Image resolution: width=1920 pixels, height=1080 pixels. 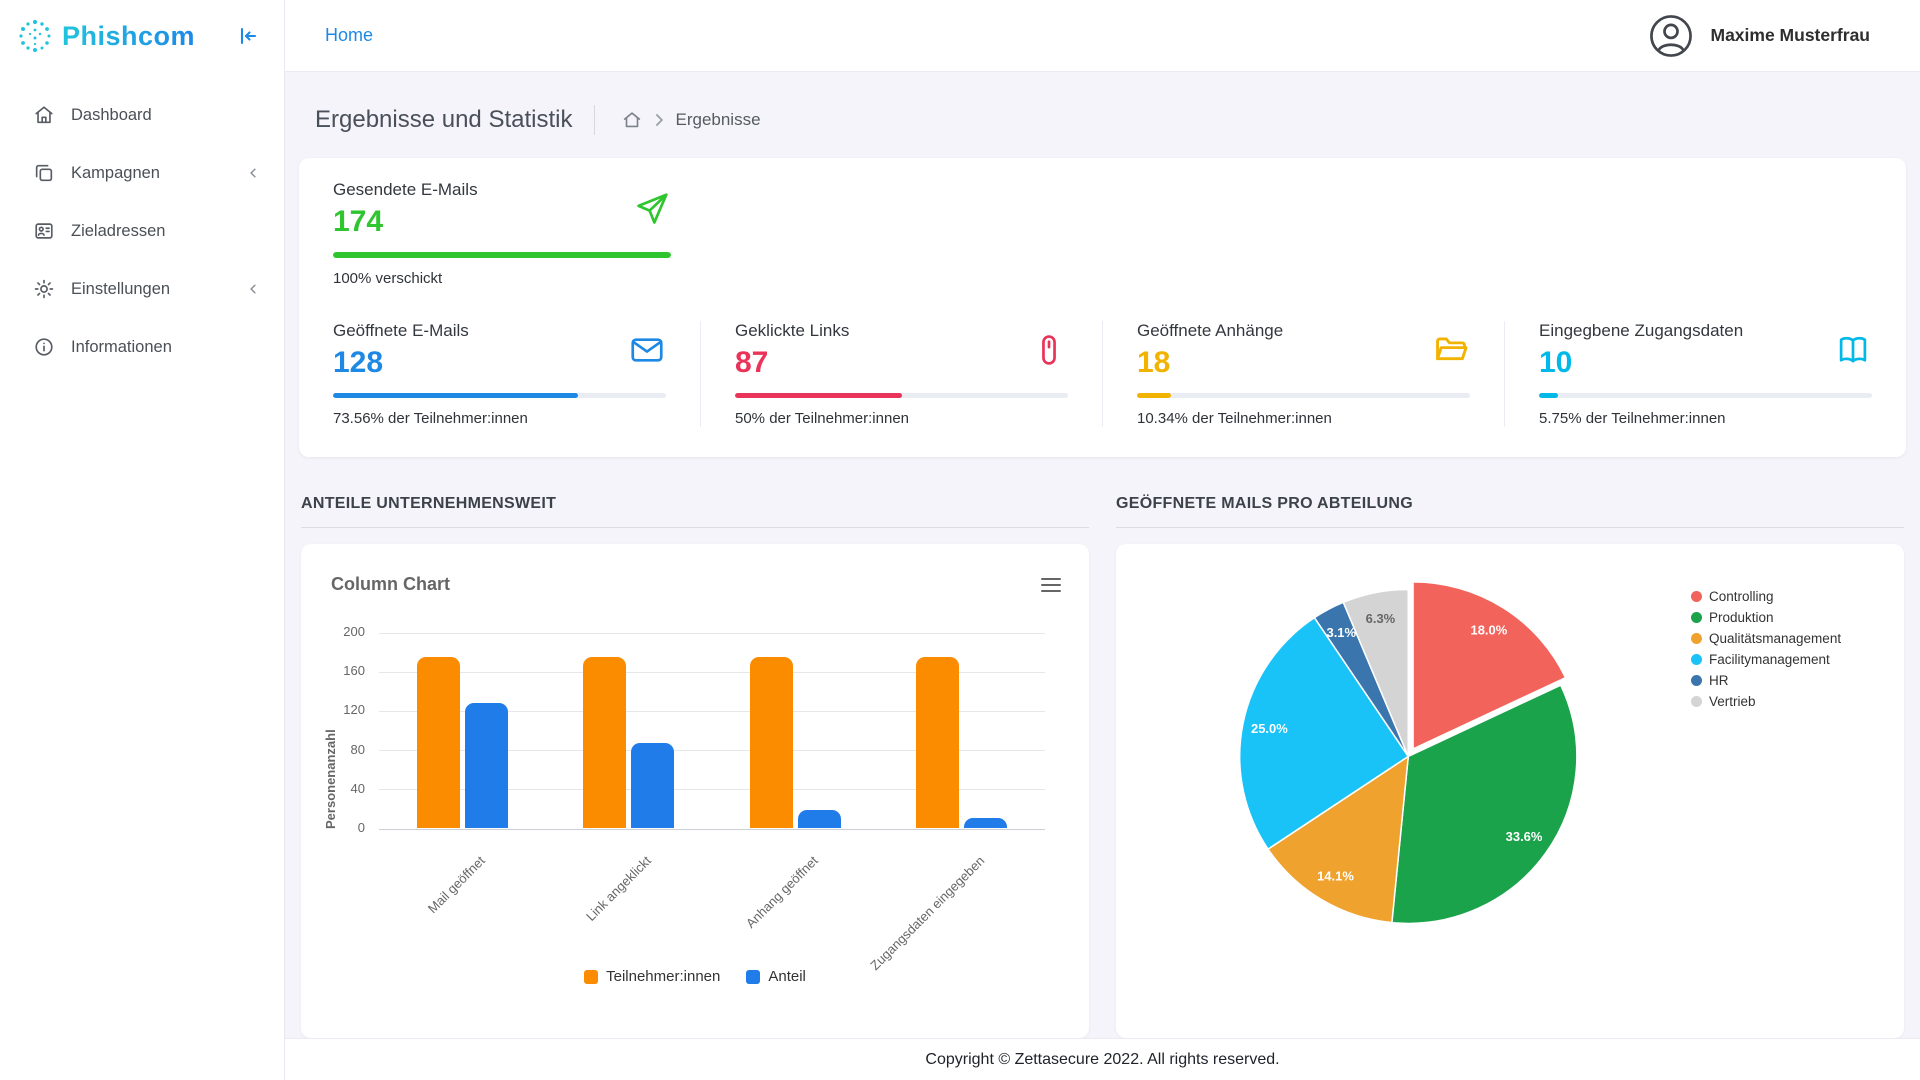 I want to click on legend-label: Produktion, so click(x=1741, y=617).